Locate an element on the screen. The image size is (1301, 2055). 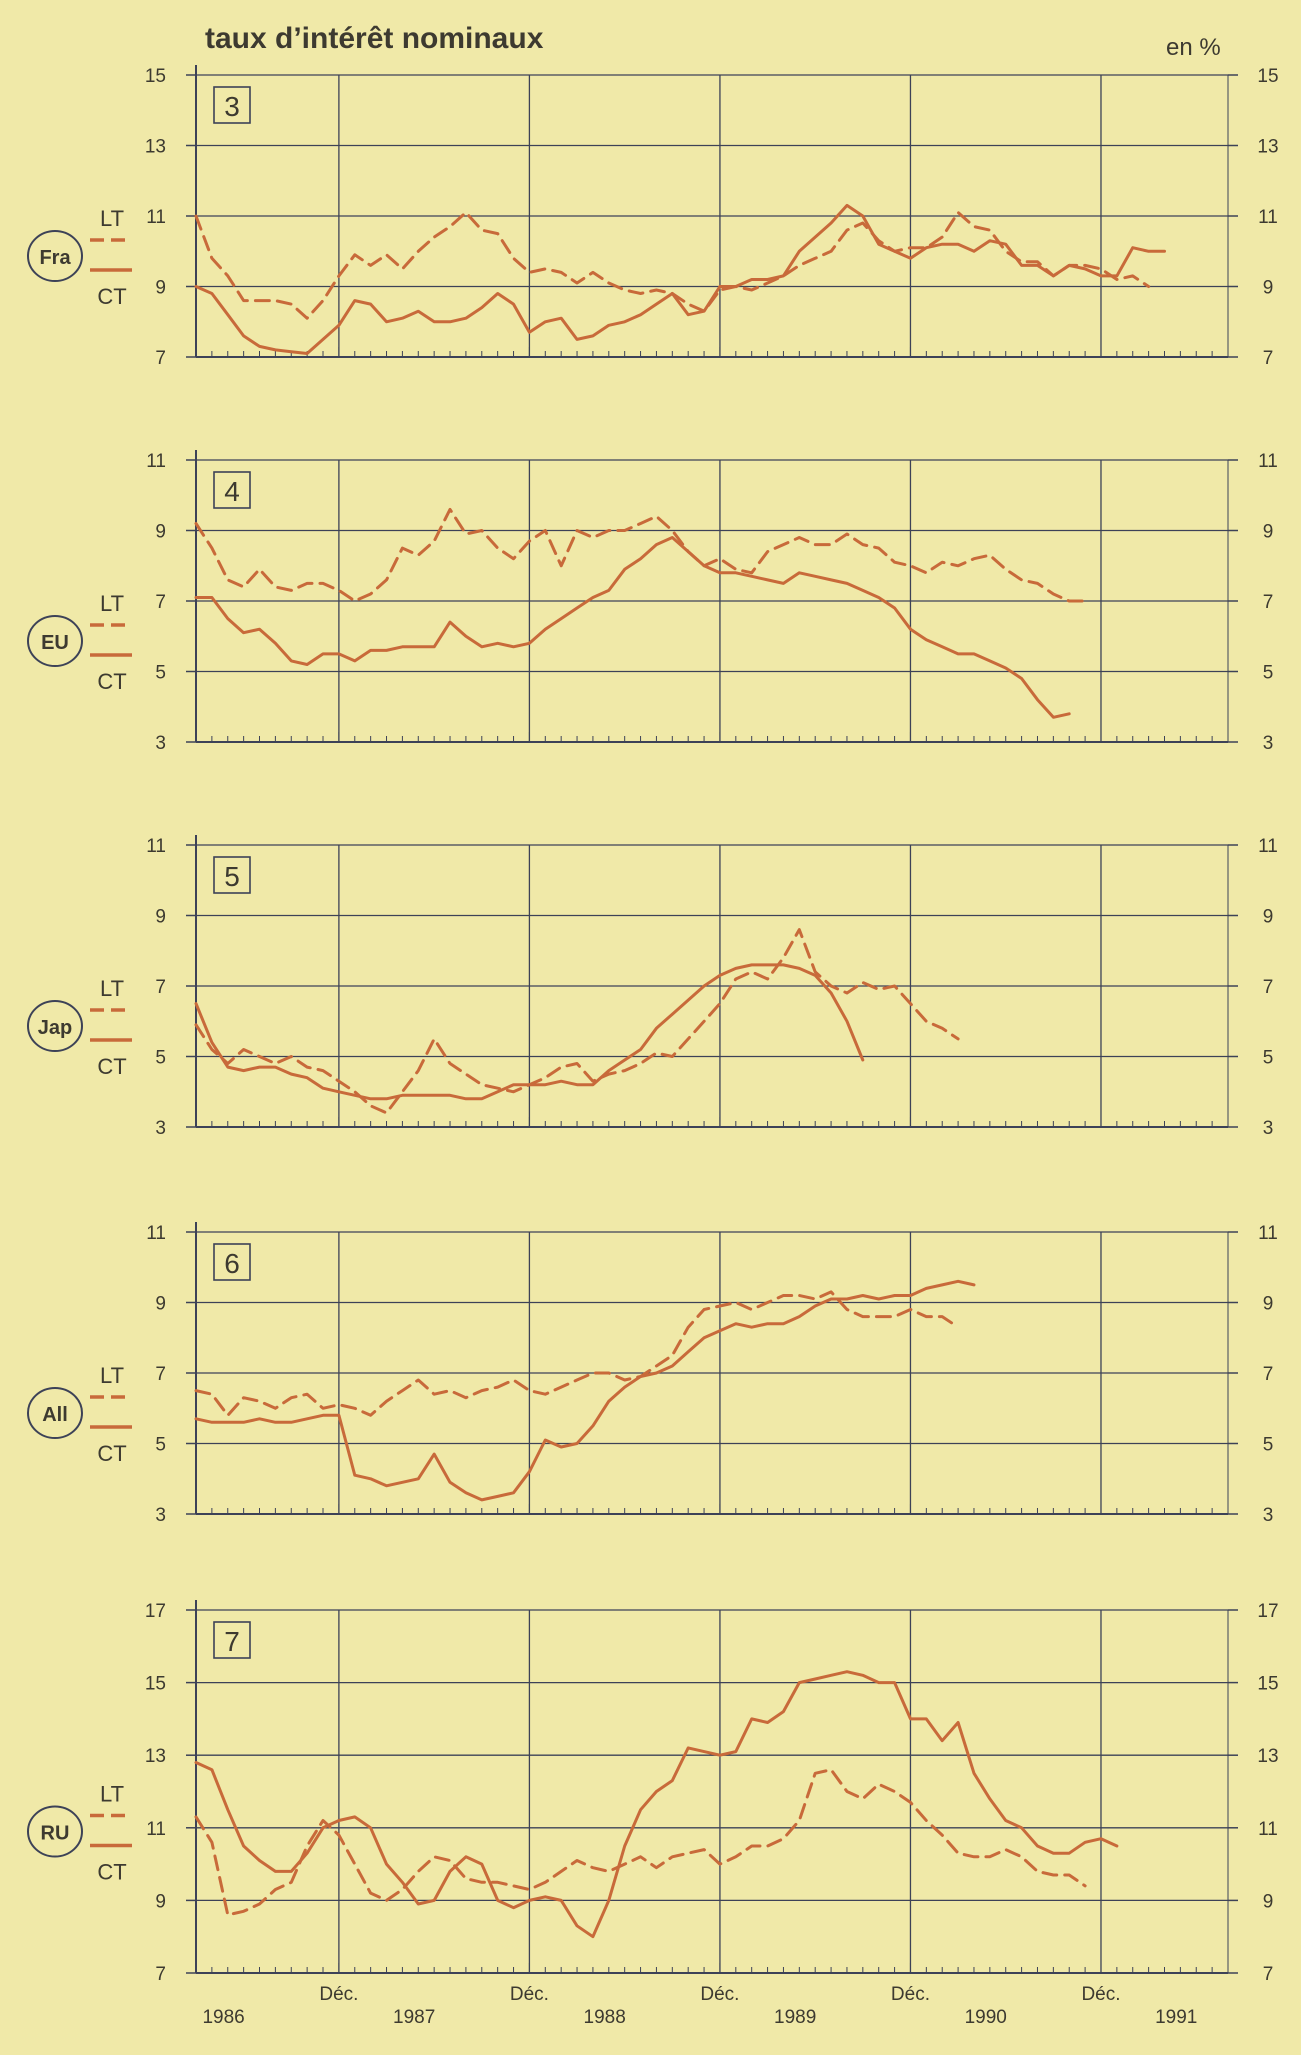
series-ct-ru is located at coordinates (656, 1804).